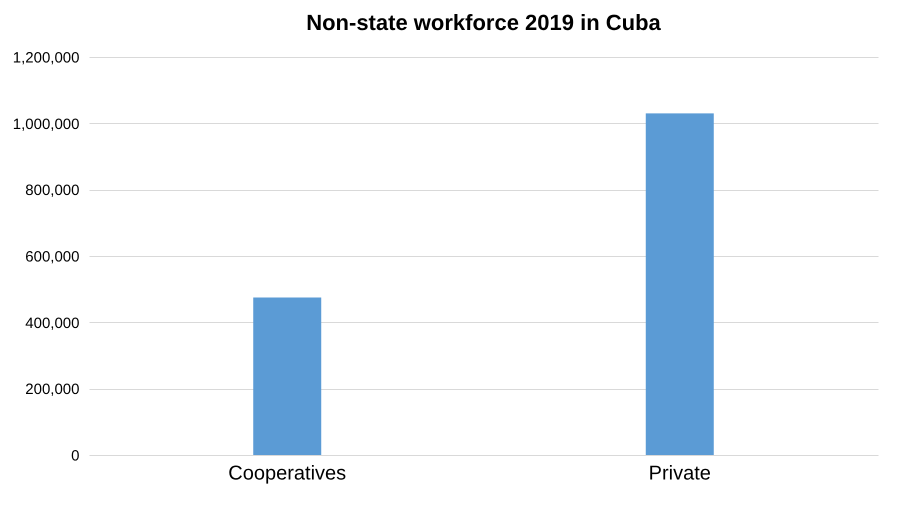  Describe the element at coordinates (52, 389) in the screenshot. I see `y-tick-label: 200,000` at that location.